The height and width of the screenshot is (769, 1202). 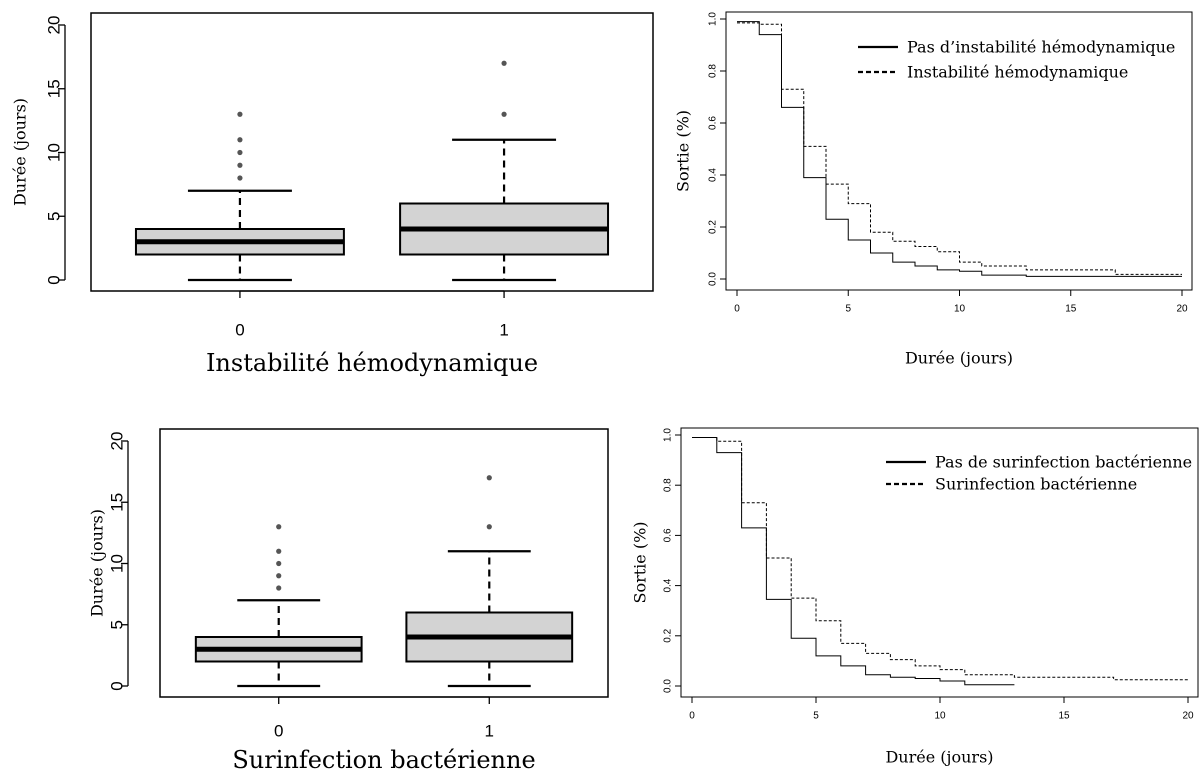 What do you see at coordinates (383, 757) in the screenshot?
I see `x-axis-label: Surinfection bactérienne` at bounding box center [383, 757].